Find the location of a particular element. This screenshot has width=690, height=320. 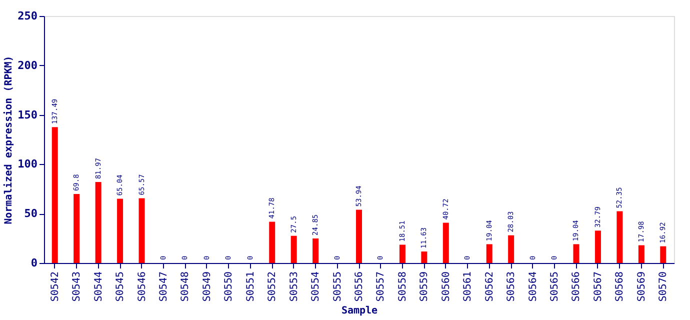

x-tick-label: S0568 is located at coordinates (620, 287).